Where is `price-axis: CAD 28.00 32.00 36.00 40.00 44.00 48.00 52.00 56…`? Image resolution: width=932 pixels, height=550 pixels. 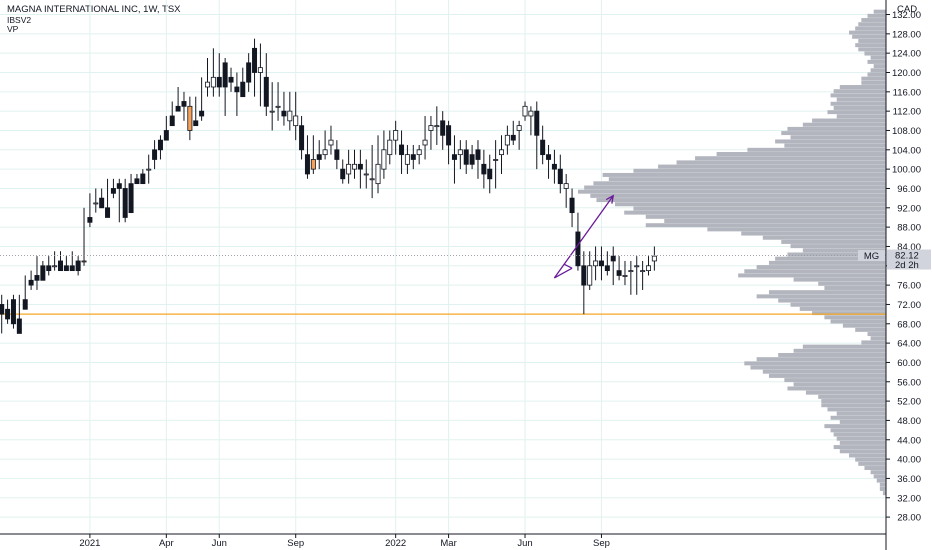 price-axis: CAD 28.00 32.00 36.00 40.00 44.00 48.00 52.00 56… is located at coordinates (903, 275).